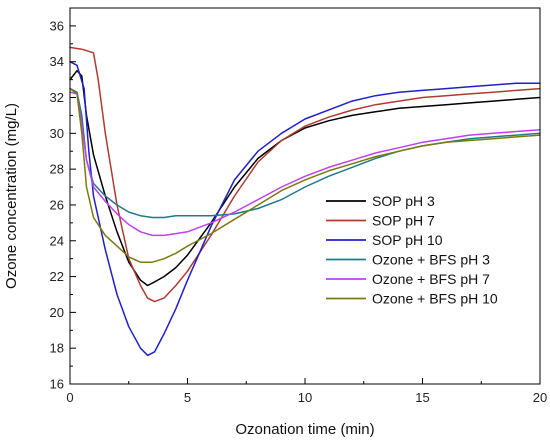 The height and width of the screenshot is (444, 550). What do you see at coordinates (57, 97) in the screenshot?
I see `y-tick-label: 32` at bounding box center [57, 97].